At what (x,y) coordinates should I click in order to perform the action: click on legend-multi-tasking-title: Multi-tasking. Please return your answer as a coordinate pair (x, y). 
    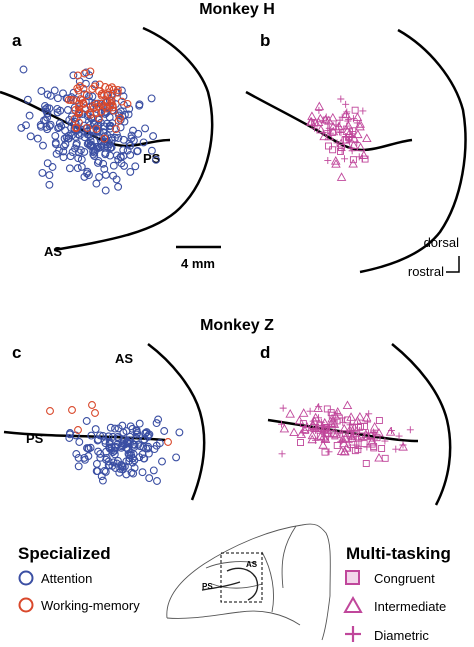
    Looking at the image, I should click on (398, 553).